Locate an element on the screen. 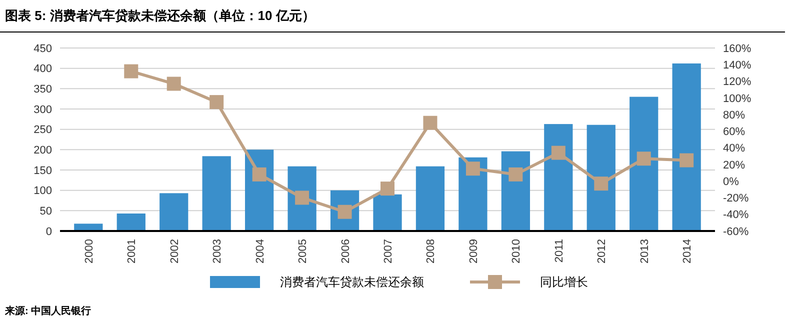 This screenshot has height=322, width=795. legend-label: 同比增长 is located at coordinates (564, 282).